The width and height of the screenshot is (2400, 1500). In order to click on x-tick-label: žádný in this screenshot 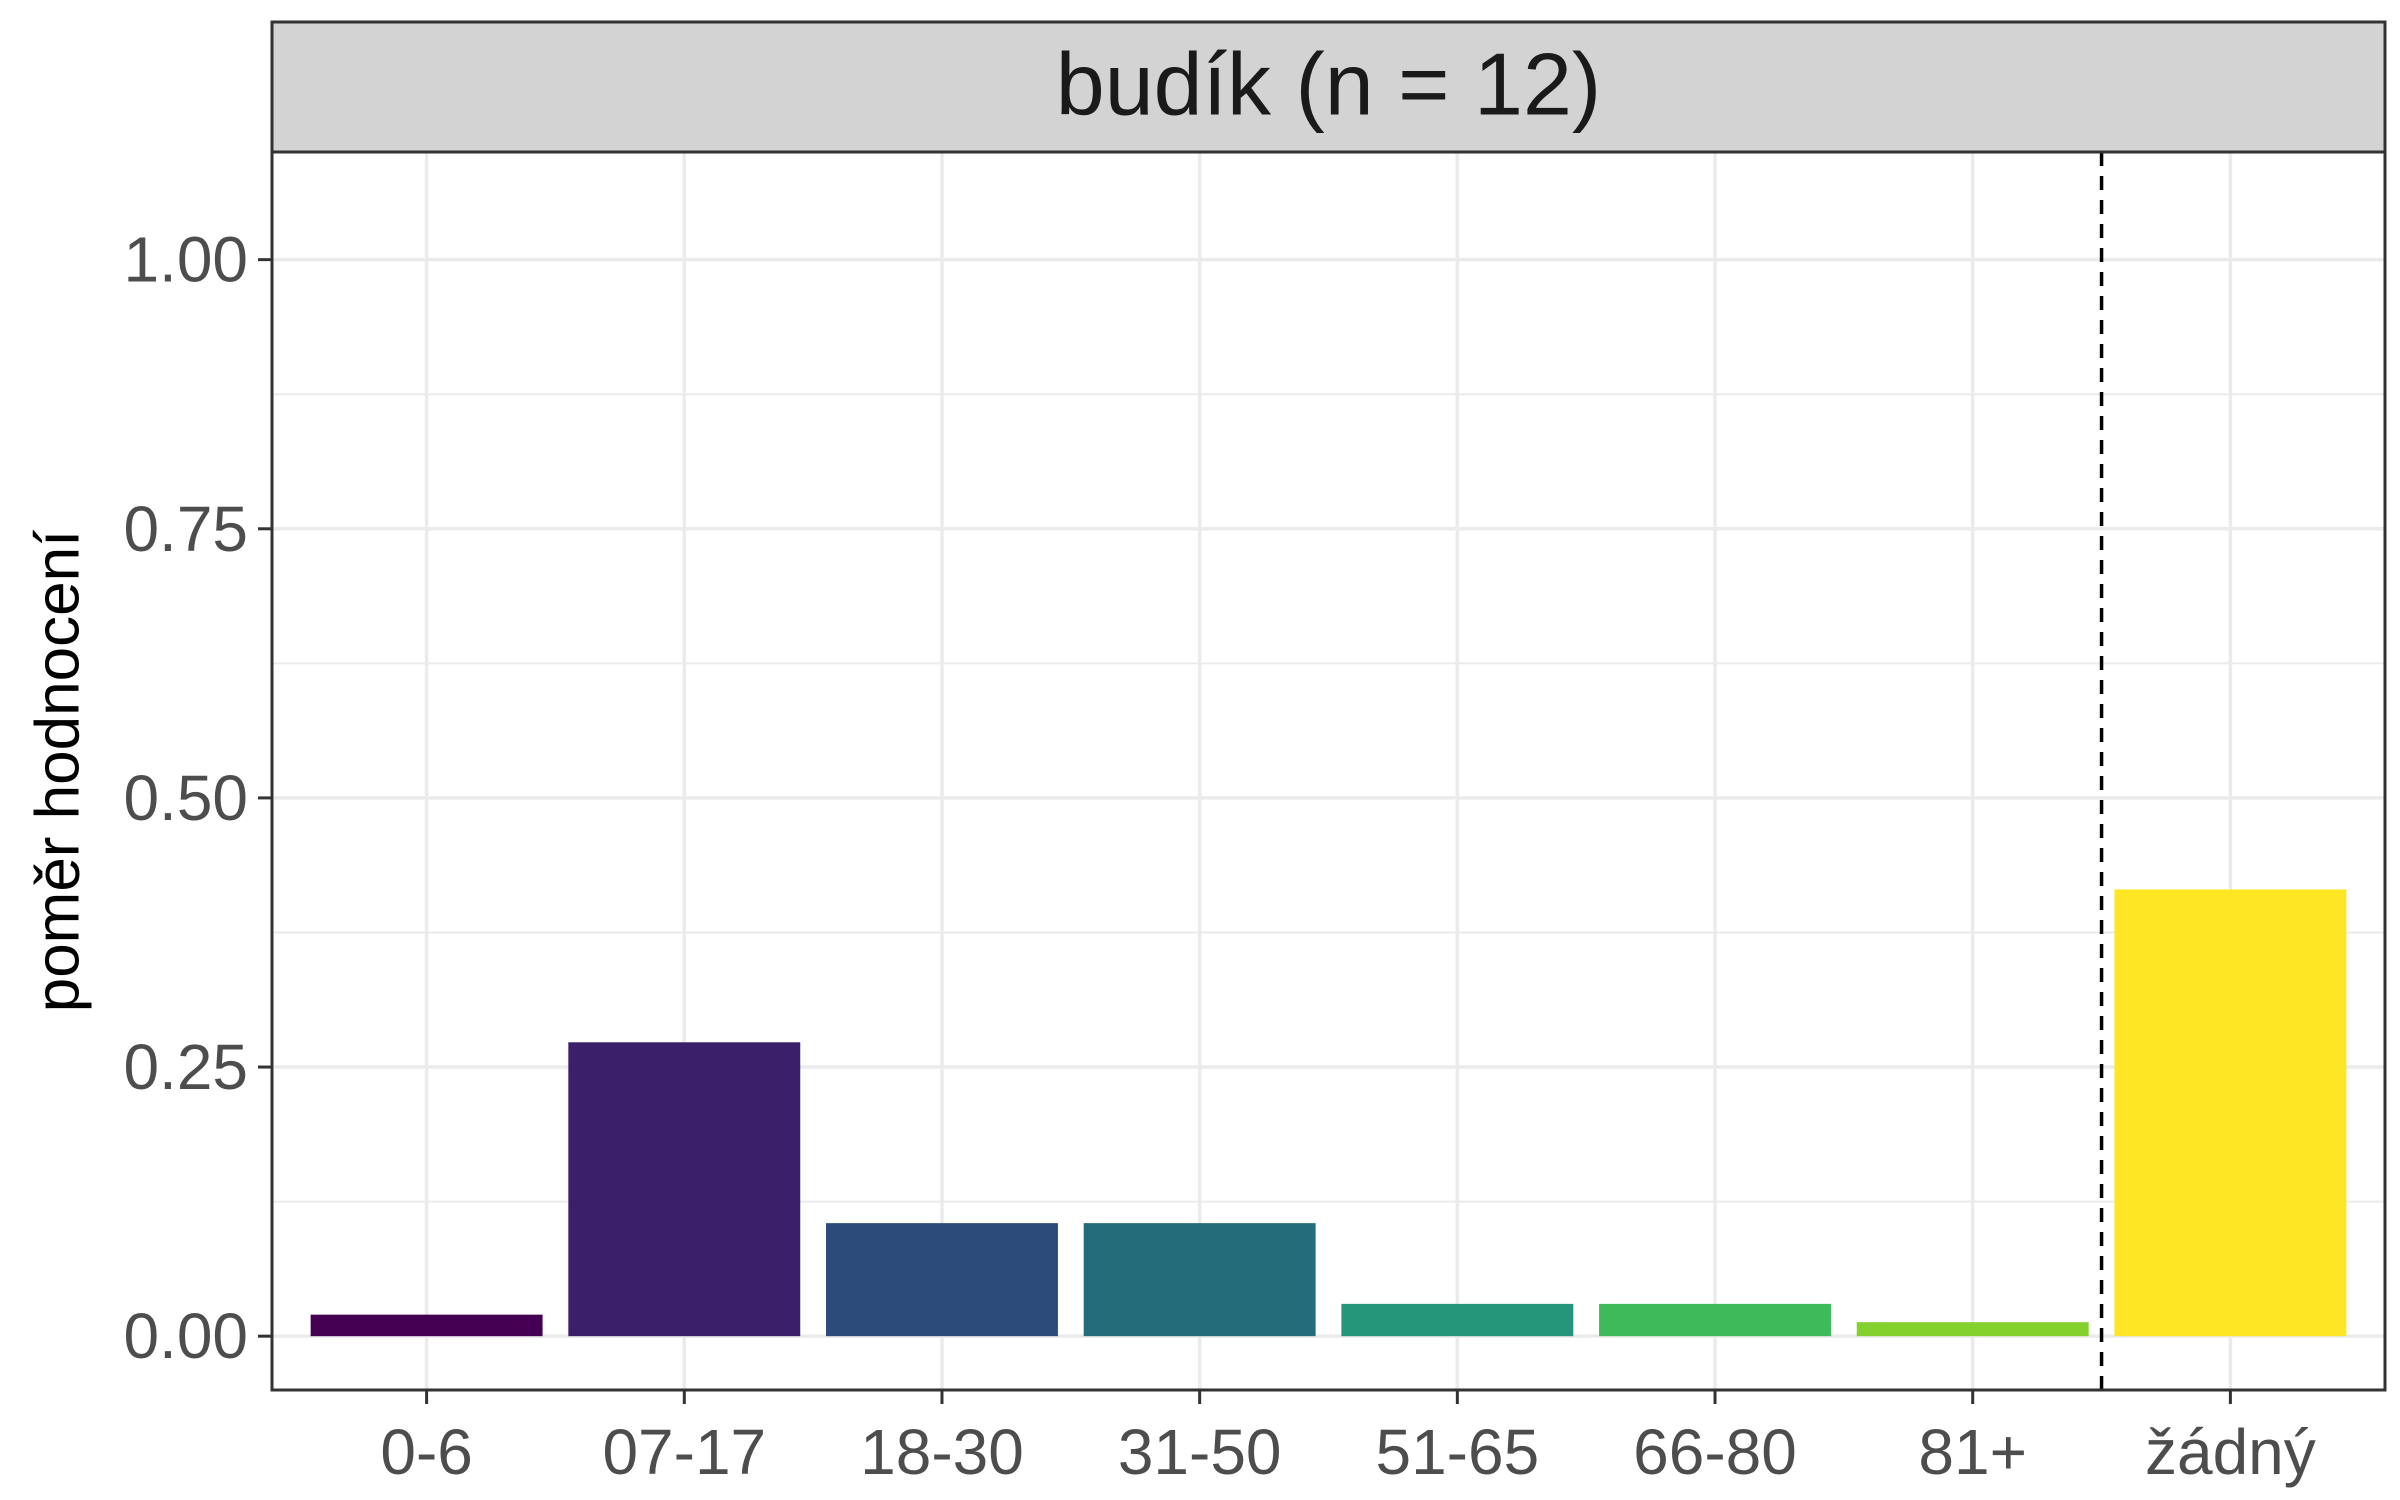, I will do `click(2230, 1452)`.